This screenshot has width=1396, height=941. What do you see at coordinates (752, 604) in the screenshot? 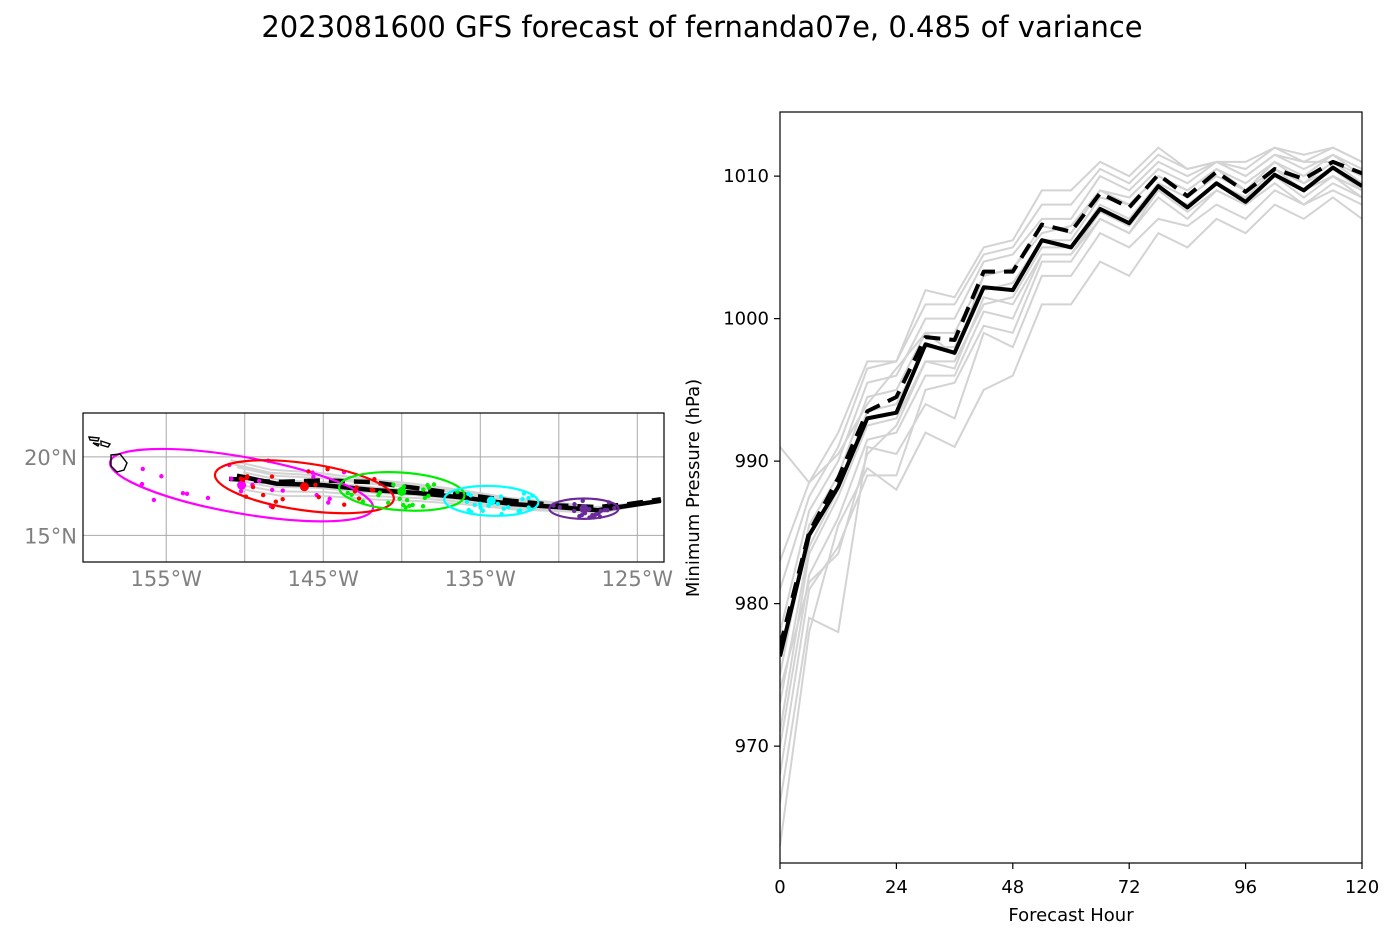
I see `y-tick-label: 980` at bounding box center [752, 604].